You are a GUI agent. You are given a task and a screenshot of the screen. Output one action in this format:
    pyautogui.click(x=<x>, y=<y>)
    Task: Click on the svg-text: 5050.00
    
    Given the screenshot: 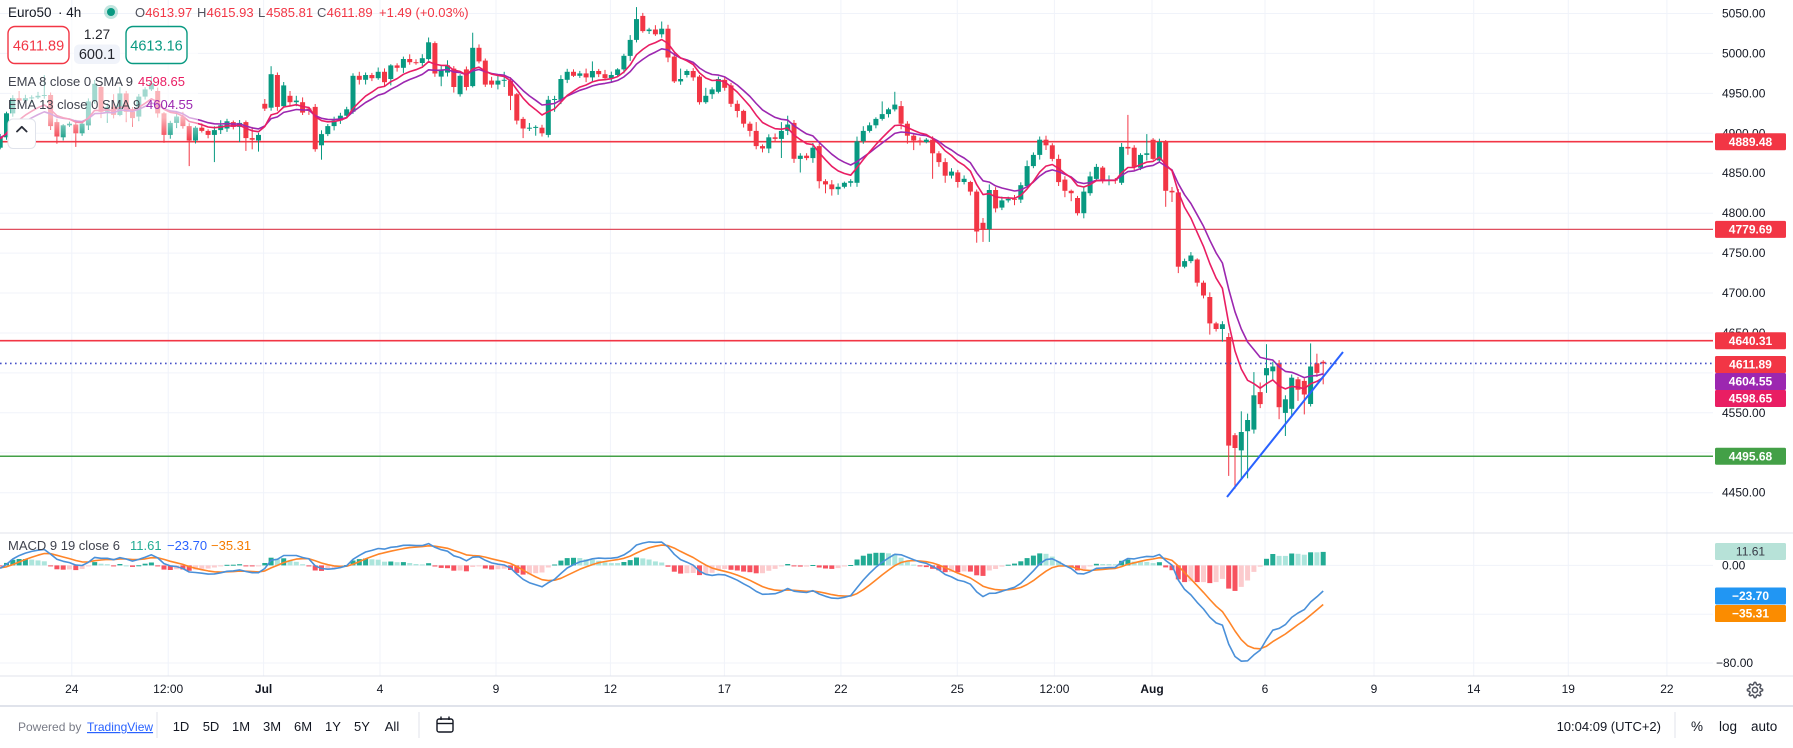 What is the action you would take?
    pyautogui.click(x=1744, y=14)
    